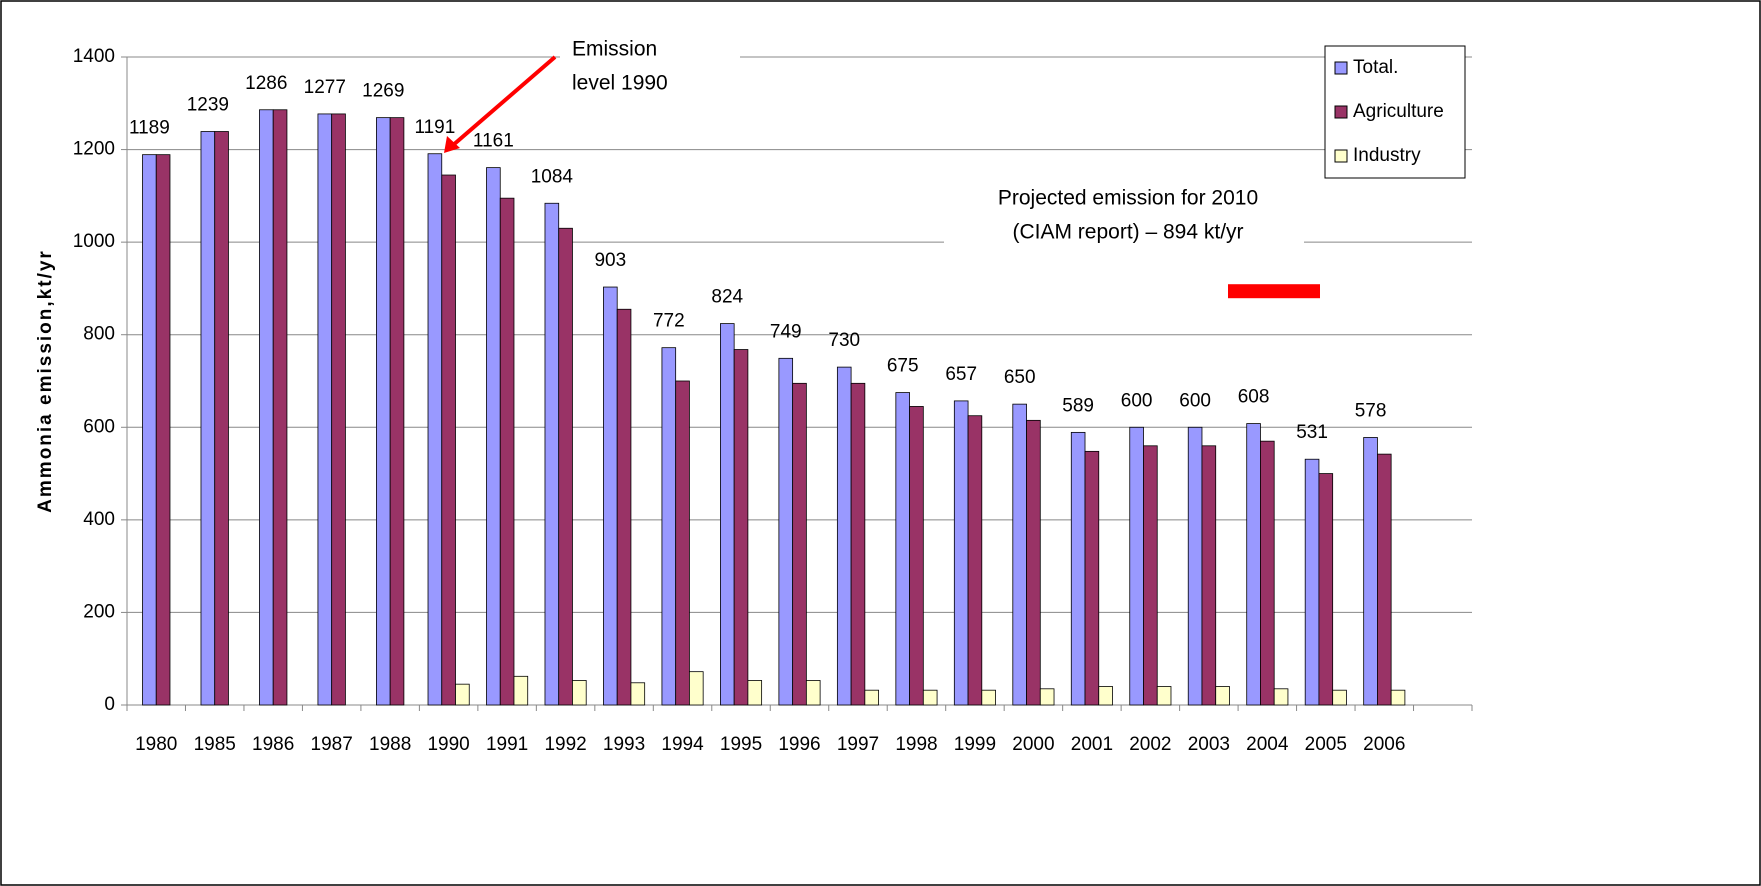 The image size is (1761, 886). What do you see at coordinates (507, 744) in the screenshot?
I see `x-tick-label: 1991` at bounding box center [507, 744].